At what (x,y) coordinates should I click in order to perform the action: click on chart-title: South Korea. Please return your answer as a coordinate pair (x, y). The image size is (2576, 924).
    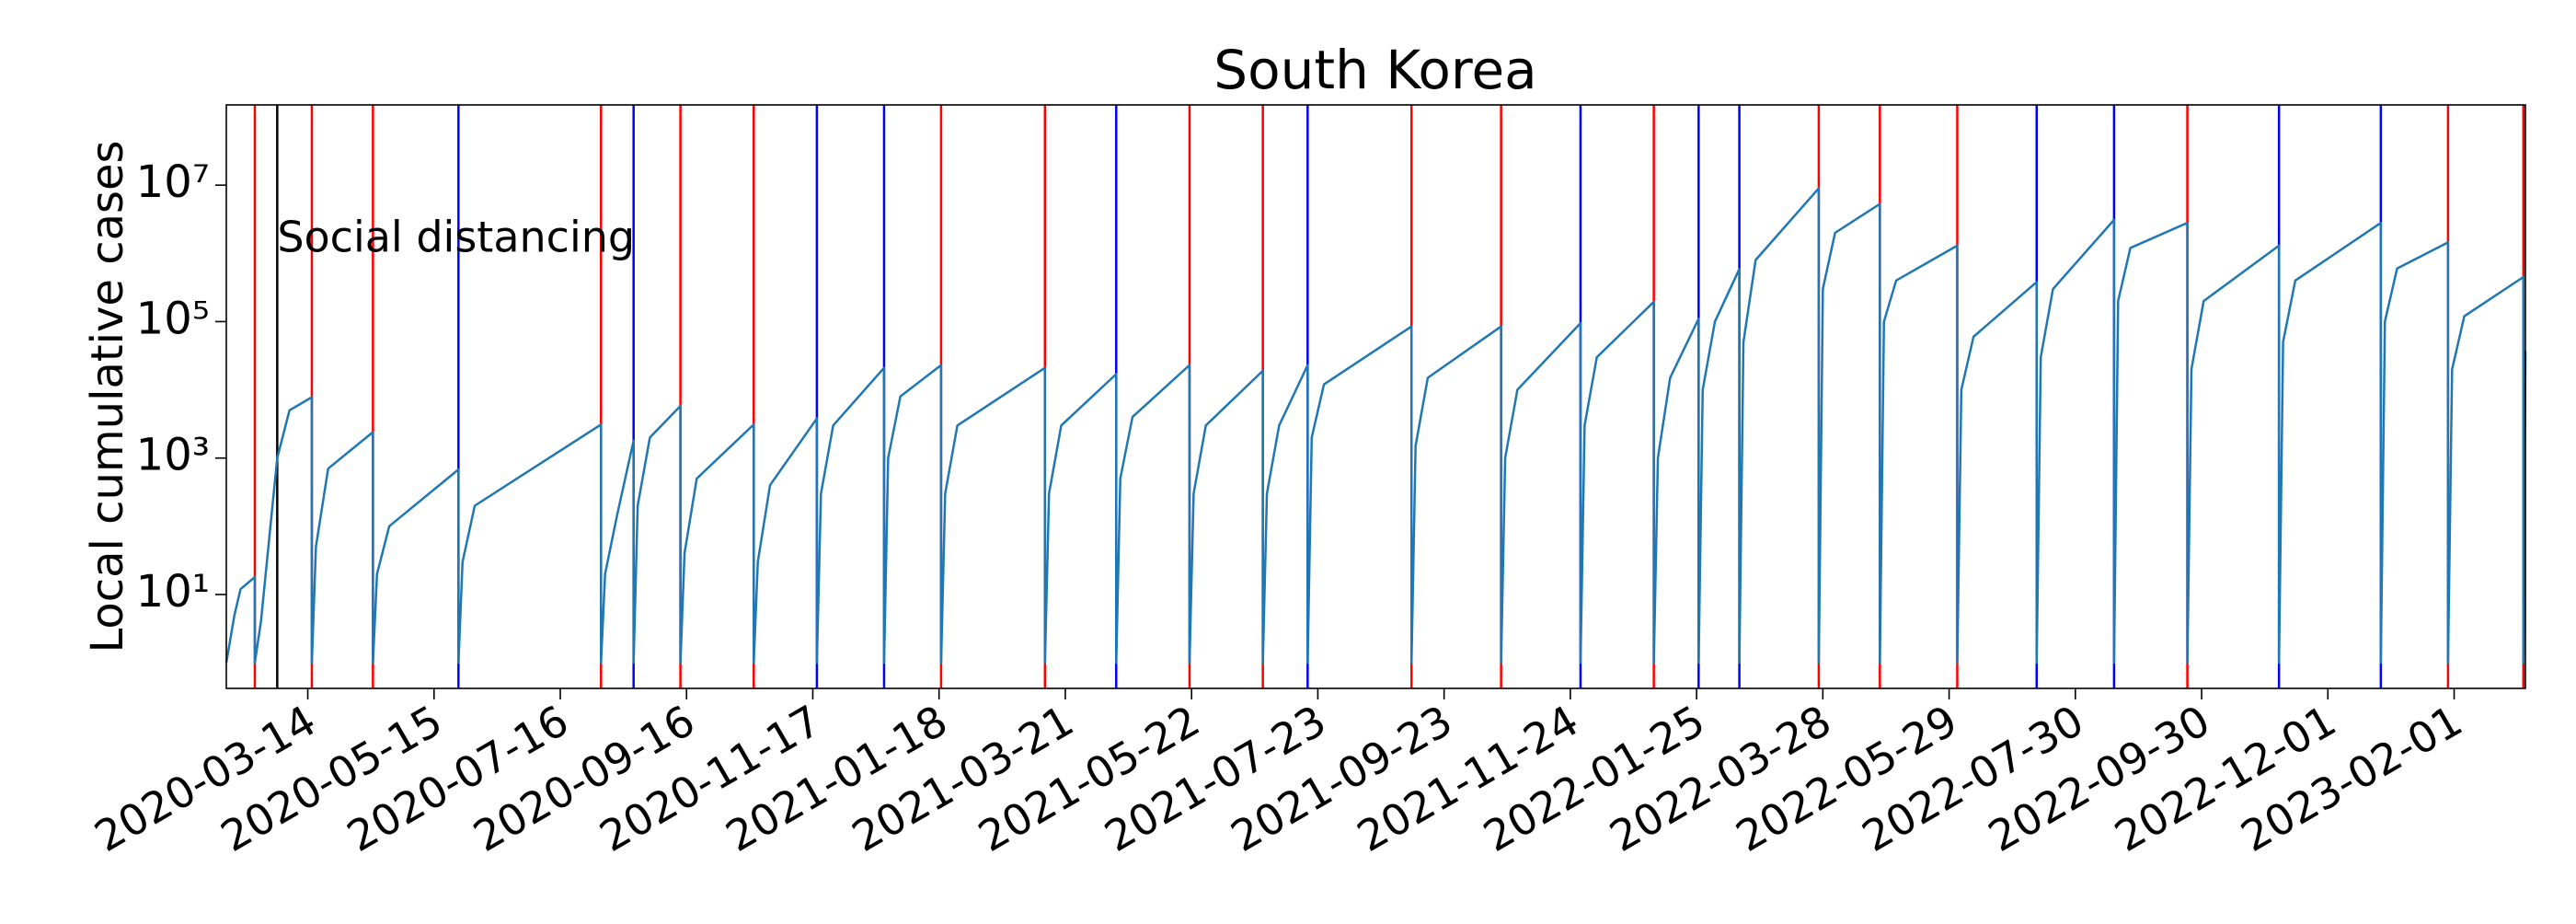
    Looking at the image, I should click on (1374, 70).